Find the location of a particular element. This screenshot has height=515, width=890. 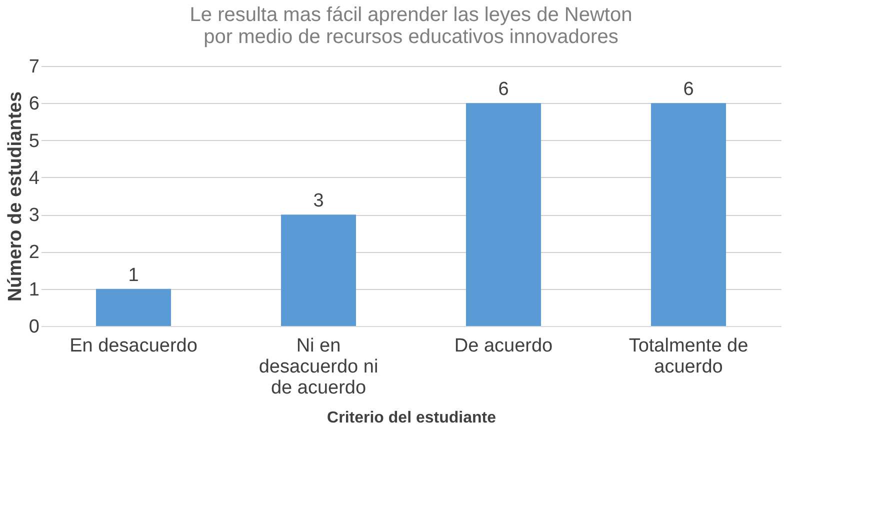

y-axis-title: Número de estudiantes is located at coordinates (15, 196).